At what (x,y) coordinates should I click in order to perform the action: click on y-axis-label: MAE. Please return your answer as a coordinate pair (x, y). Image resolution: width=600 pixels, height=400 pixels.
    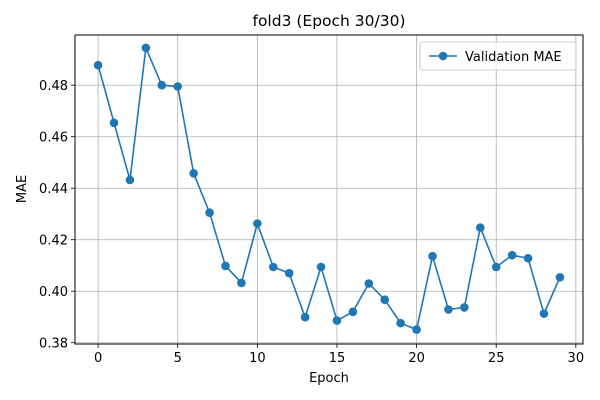
    Looking at the image, I should click on (22, 189).